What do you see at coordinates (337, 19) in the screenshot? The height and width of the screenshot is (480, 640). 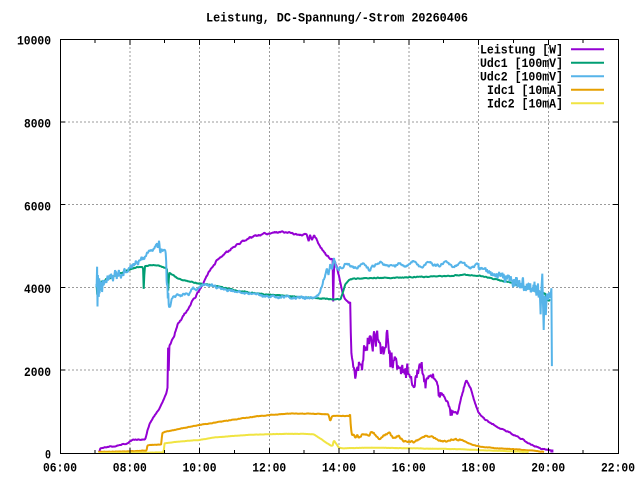 I see `svg-text:Leistung, DC-Spannung/-Strom 2: Leistung, DC-Spannung/-Strom 20260406` at bounding box center [337, 19].